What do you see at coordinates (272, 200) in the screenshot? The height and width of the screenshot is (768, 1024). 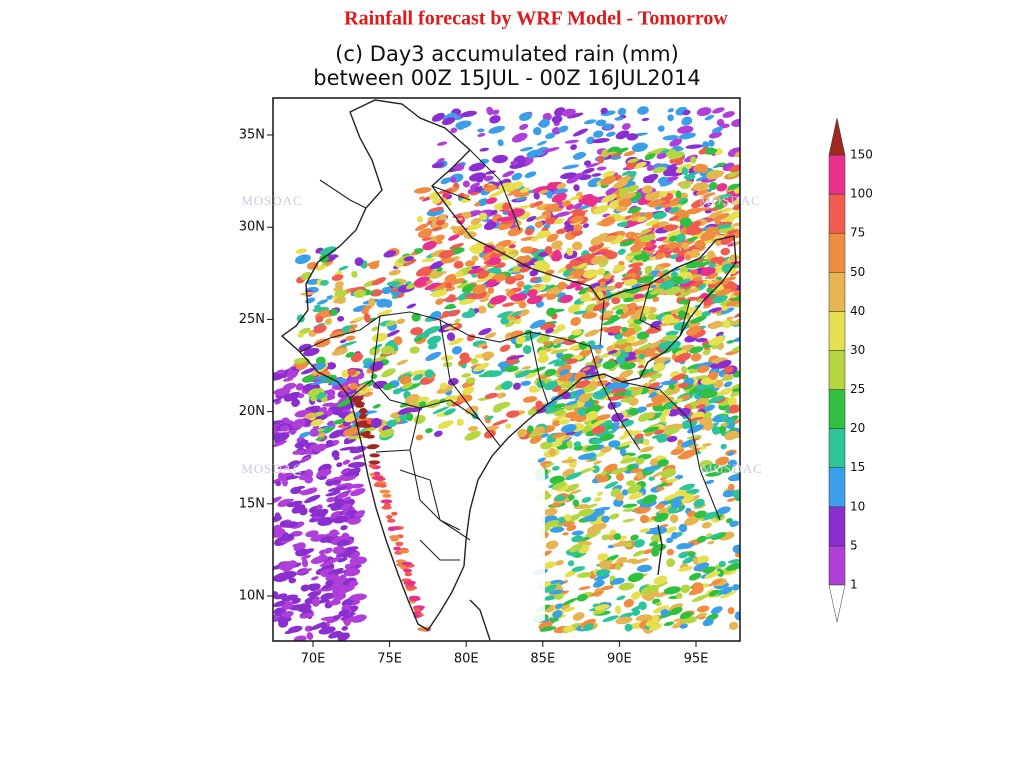 I see `watermark: MOSDAC` at bounding box center [272, 200].